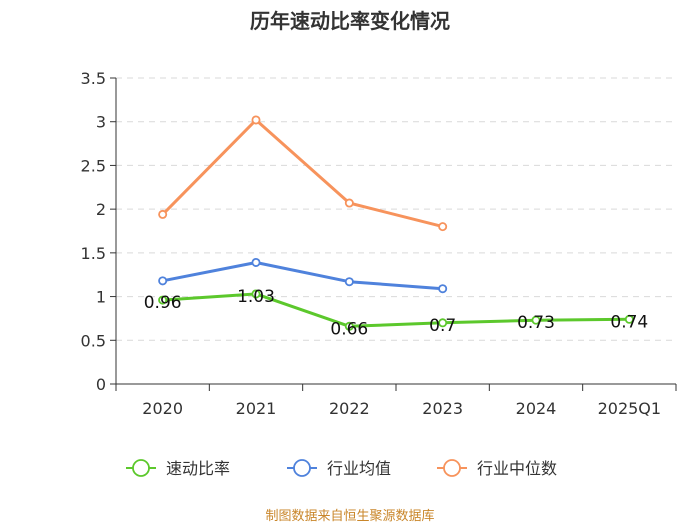 This screenshot has width=700, height=525. What do you see at coordinates (359, 468) in the screenshot?
I see `legend-label: 行业均值` at bounding box center [359, 468].